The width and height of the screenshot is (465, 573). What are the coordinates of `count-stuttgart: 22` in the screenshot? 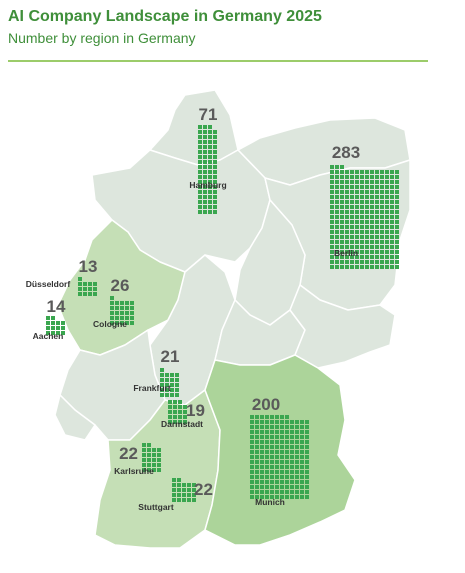 It's located at (203, 489).